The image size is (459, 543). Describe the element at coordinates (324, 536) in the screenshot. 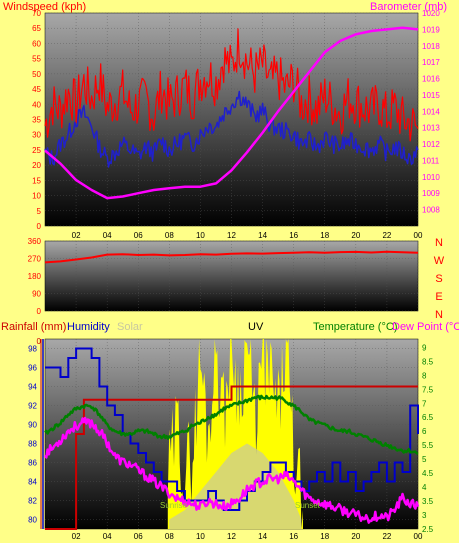

I see `bottom-x-tick-label: 18` at that location.